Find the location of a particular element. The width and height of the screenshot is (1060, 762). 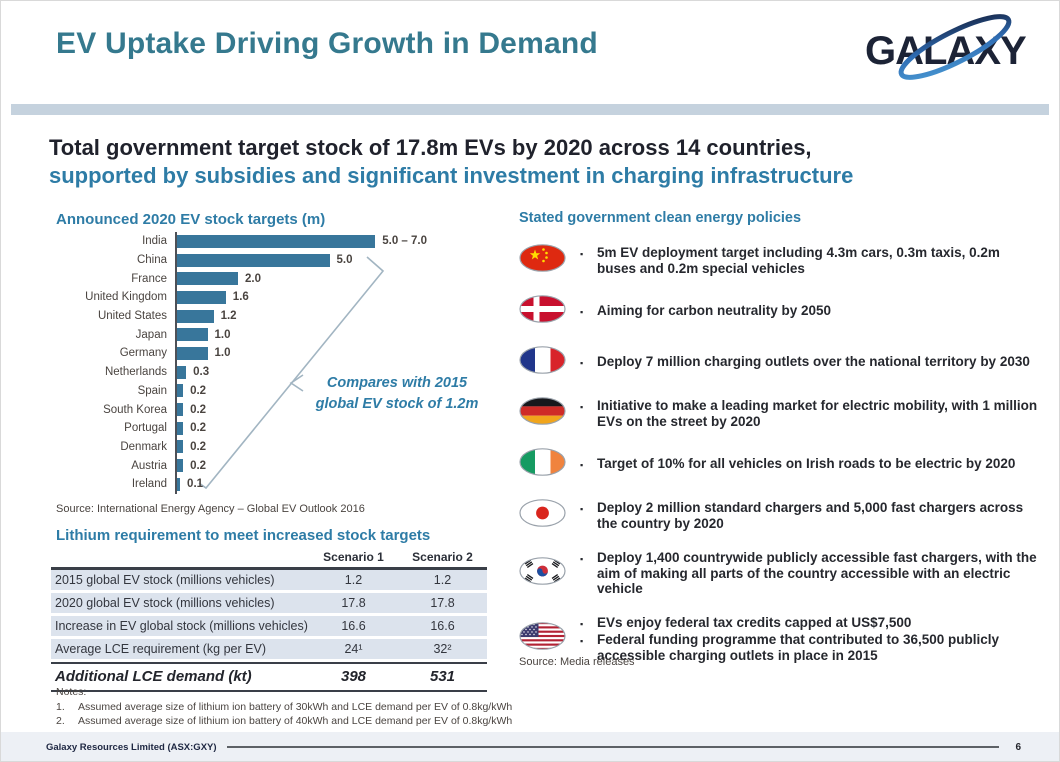

policies-title: Stated government clean energy policies is located at coordinates (660, 218).